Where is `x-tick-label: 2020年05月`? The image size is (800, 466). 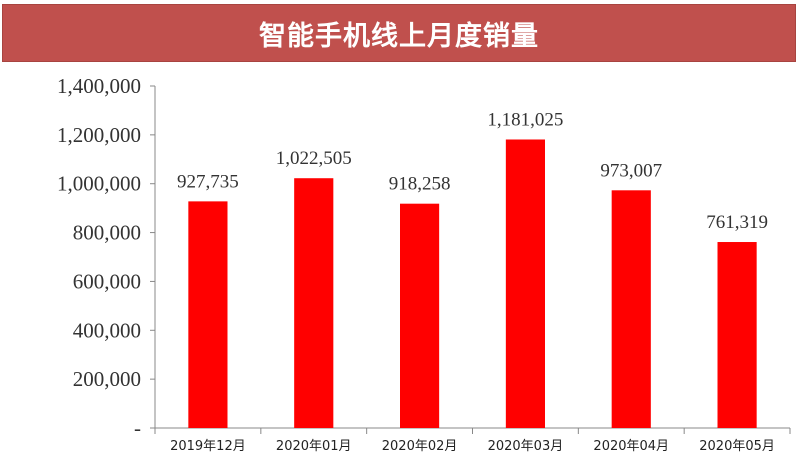 x-tick-label: 2020年05月 is located at coordinates (737, 446).